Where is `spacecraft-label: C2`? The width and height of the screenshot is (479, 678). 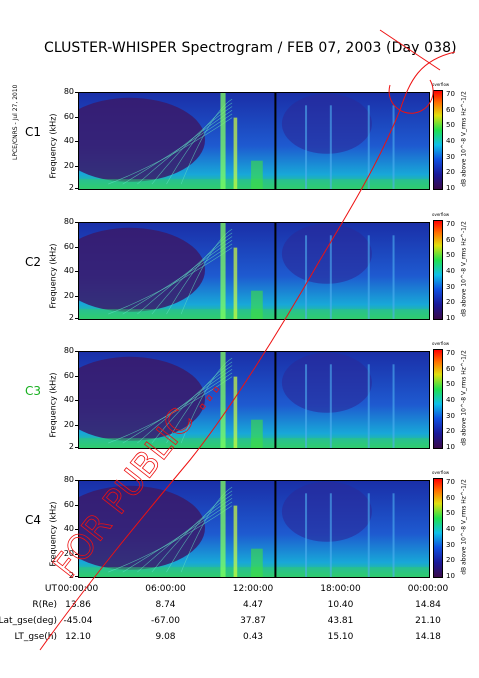 spacecraft-label: C2 is located at coordinates (33, 262).